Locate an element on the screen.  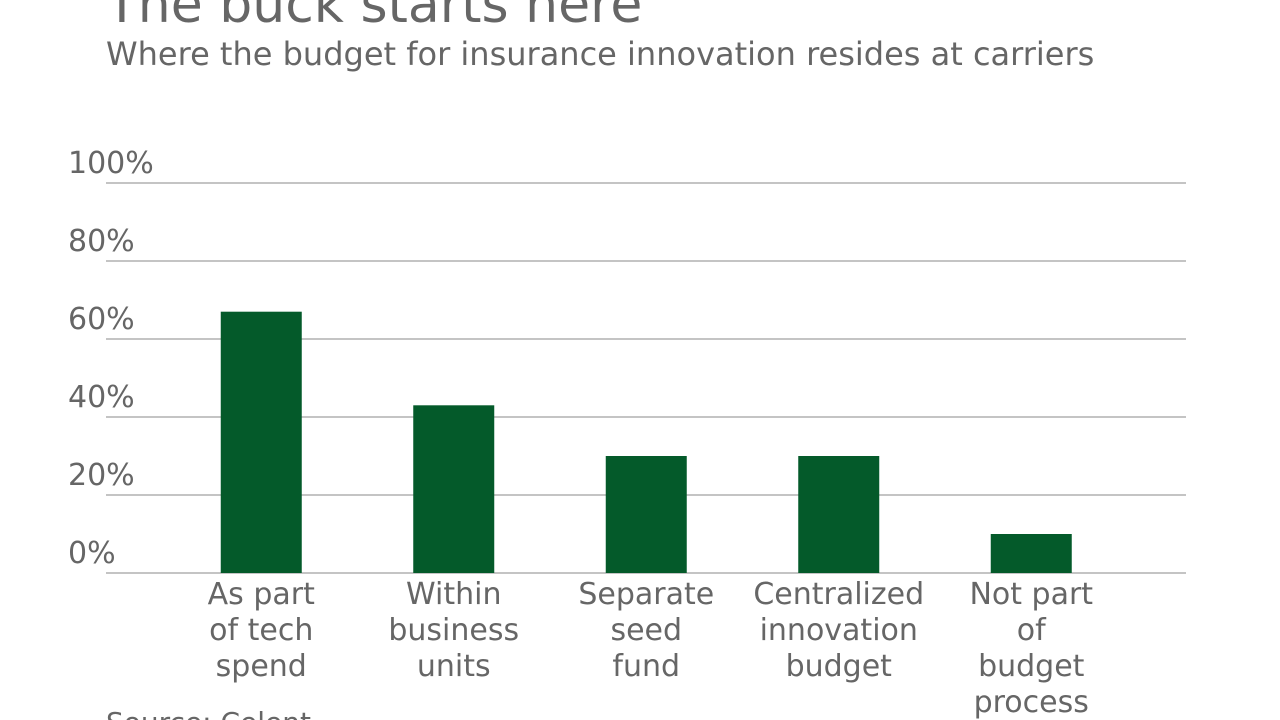
x-tick-label: Separate seed fund is located at coordinates (646, 630).